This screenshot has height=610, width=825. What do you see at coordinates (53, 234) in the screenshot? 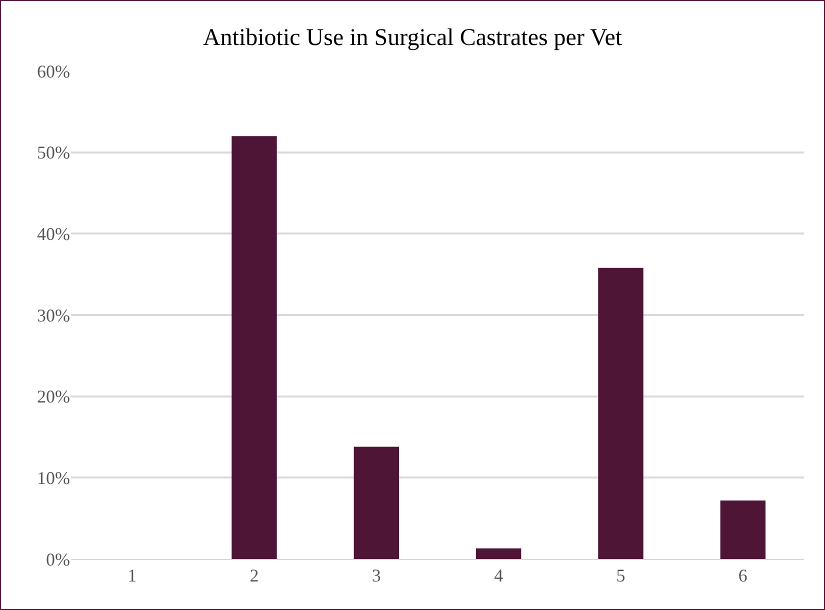
I see `y-tick-label: 40%` at bounding box center [53, 234].